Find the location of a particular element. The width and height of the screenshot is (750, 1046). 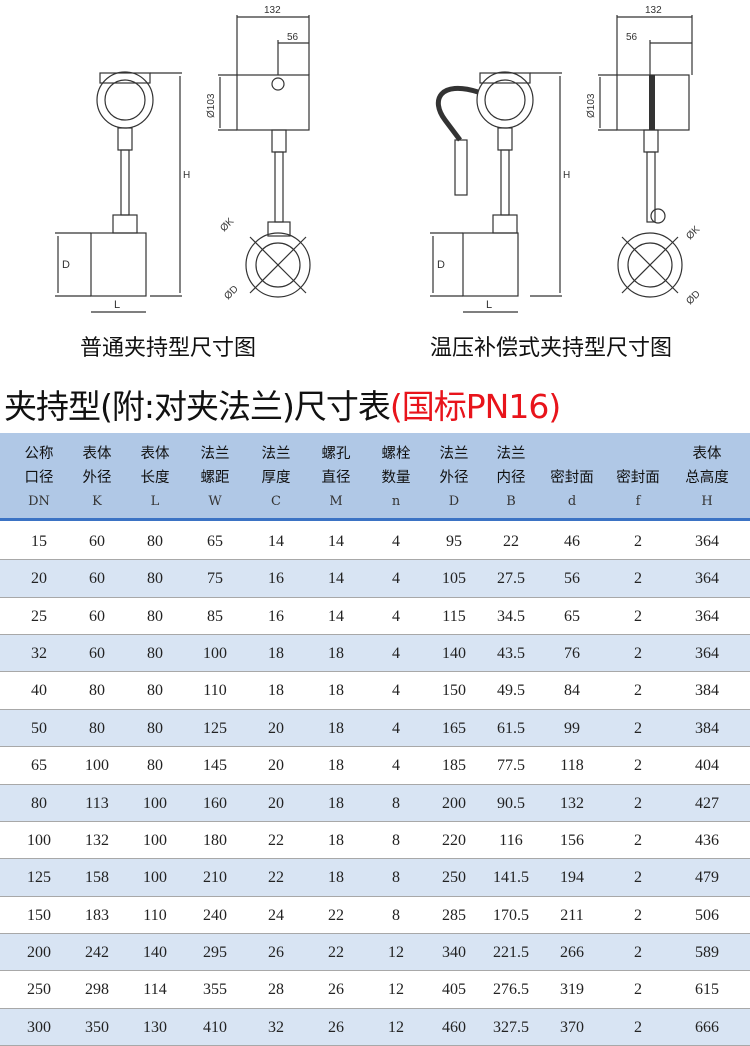

header-sym: f is located at coordinates (638, 501).